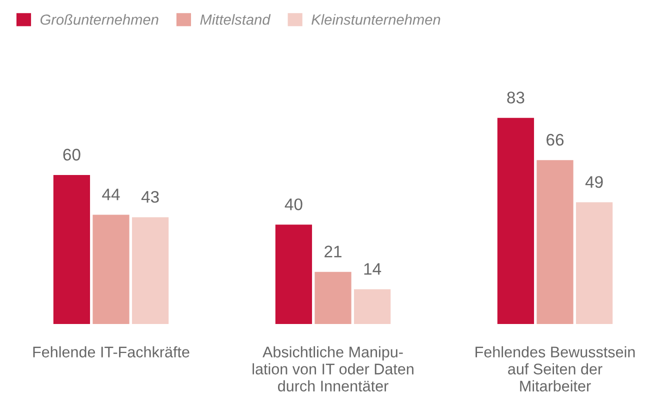 This screenshot has height=403, width=666. What do you see at coordinates (71, 154) in the screenshot?
I see `data-label: 60` at bounding box center [71, 154].